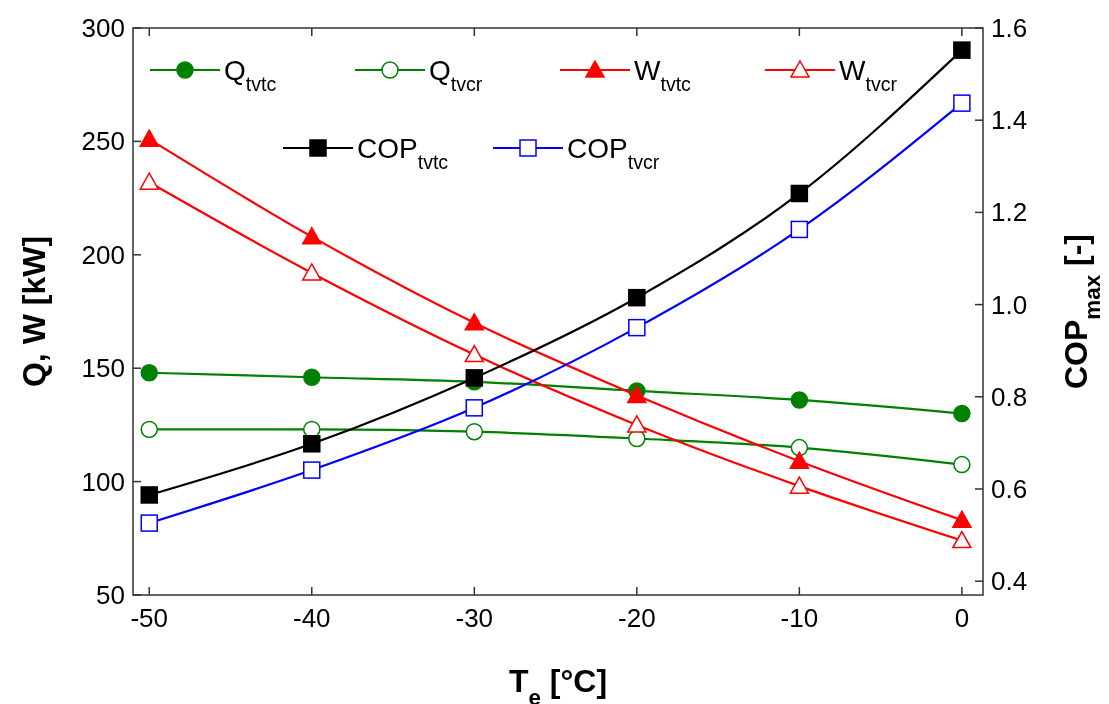 Image resolution: width=1109 pixels, height=704 pixels. I want to click on y2-tick-label: 1.6, so click(1009, 28).